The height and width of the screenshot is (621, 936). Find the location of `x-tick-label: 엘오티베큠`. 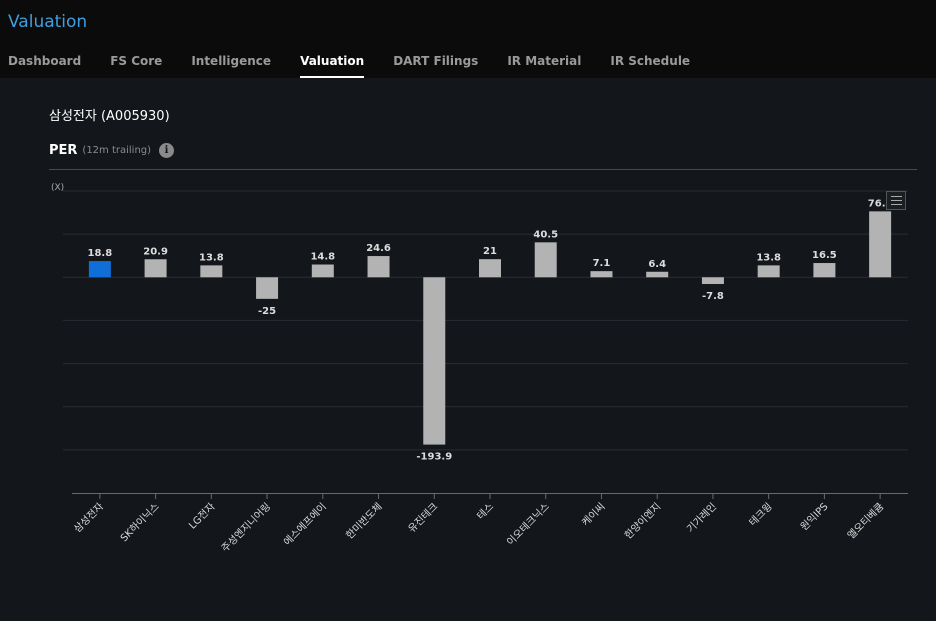

x-tick-label: 엘오티베큠 is located at coordinates (866, 521).